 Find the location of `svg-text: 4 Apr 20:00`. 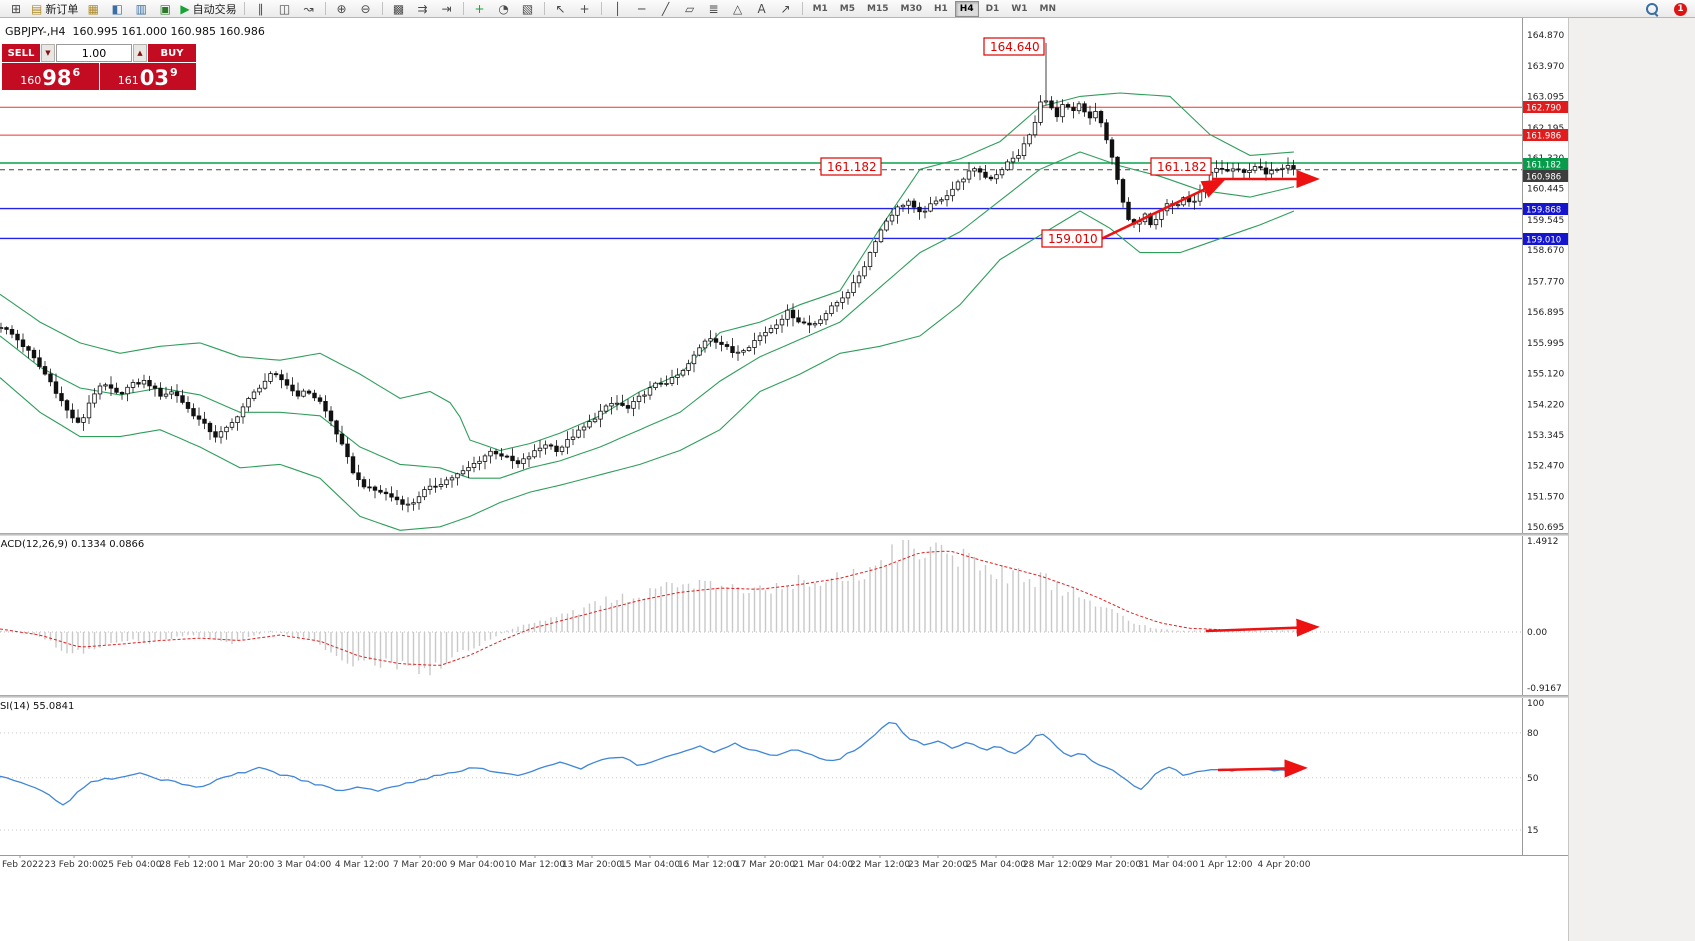

svg-text: 4 Apr 20:00 is located at coordinates (1284, 865).